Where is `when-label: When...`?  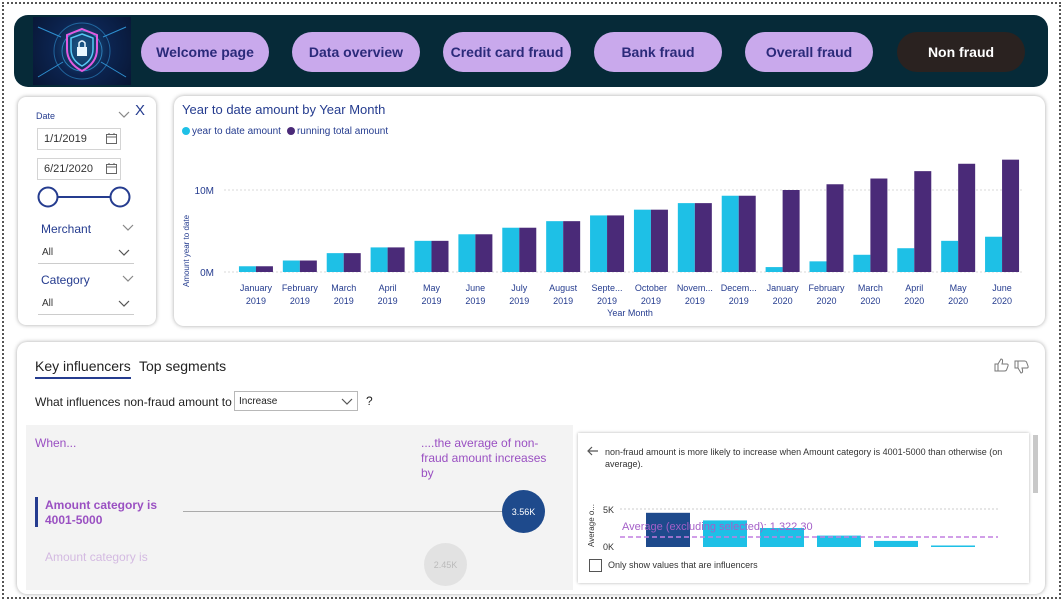
when-label: When... is located at coordinates (56, 443).